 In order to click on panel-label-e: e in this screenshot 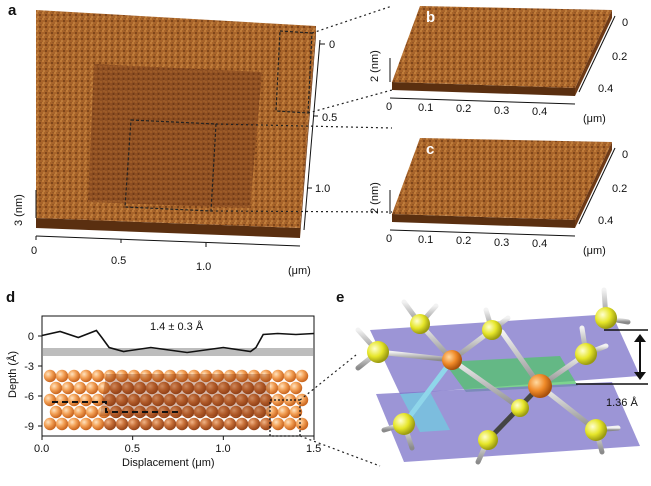, I will do `click(340, 297)`.